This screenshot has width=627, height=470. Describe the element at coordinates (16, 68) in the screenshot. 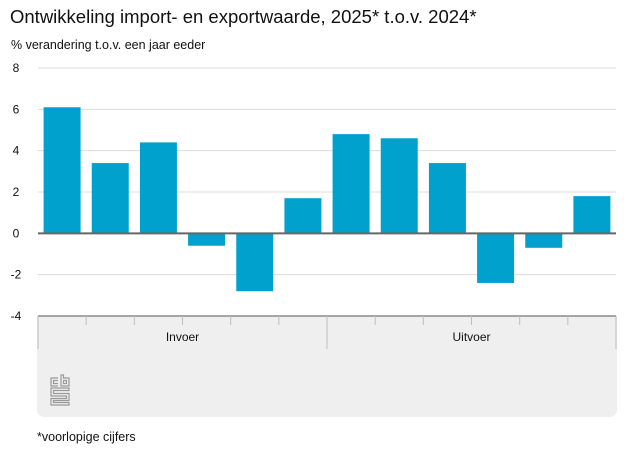

I see `y-tick-label: 8` at that location.